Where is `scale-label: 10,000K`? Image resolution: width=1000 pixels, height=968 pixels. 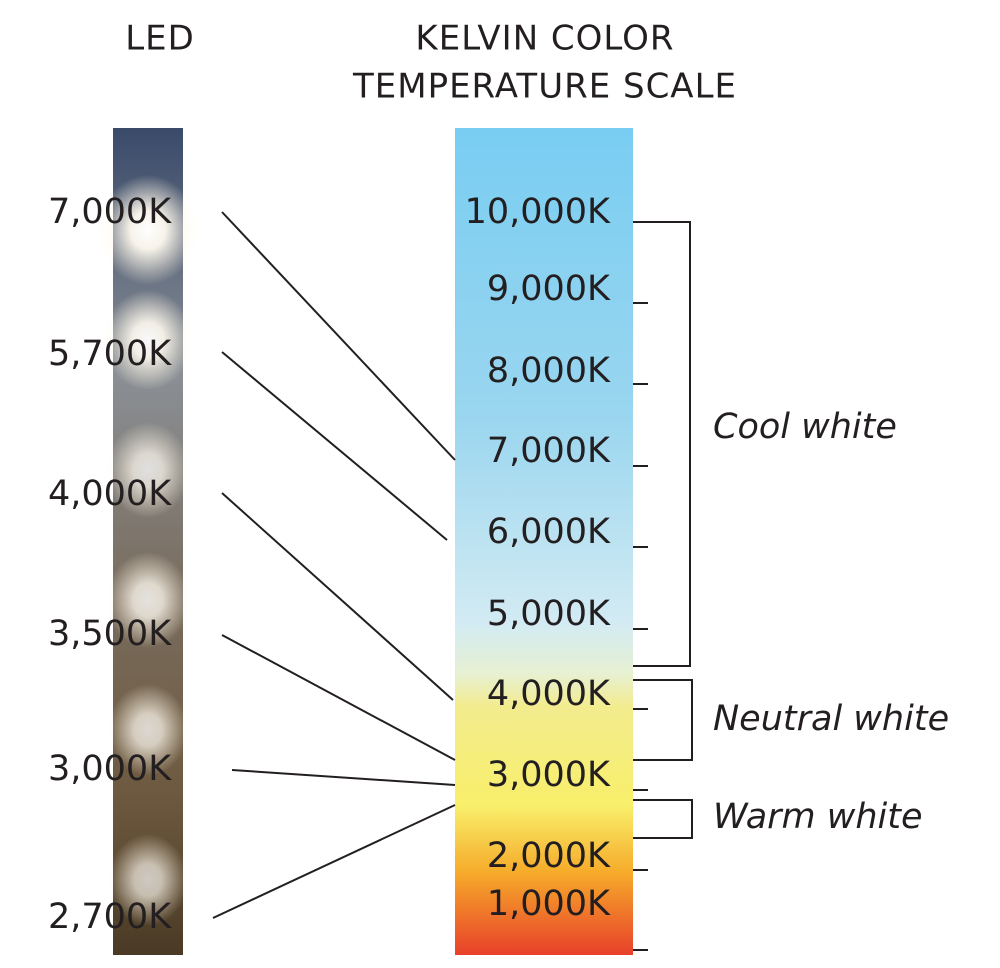 scale-label: 10,000K is located at coordinates (538, 212).